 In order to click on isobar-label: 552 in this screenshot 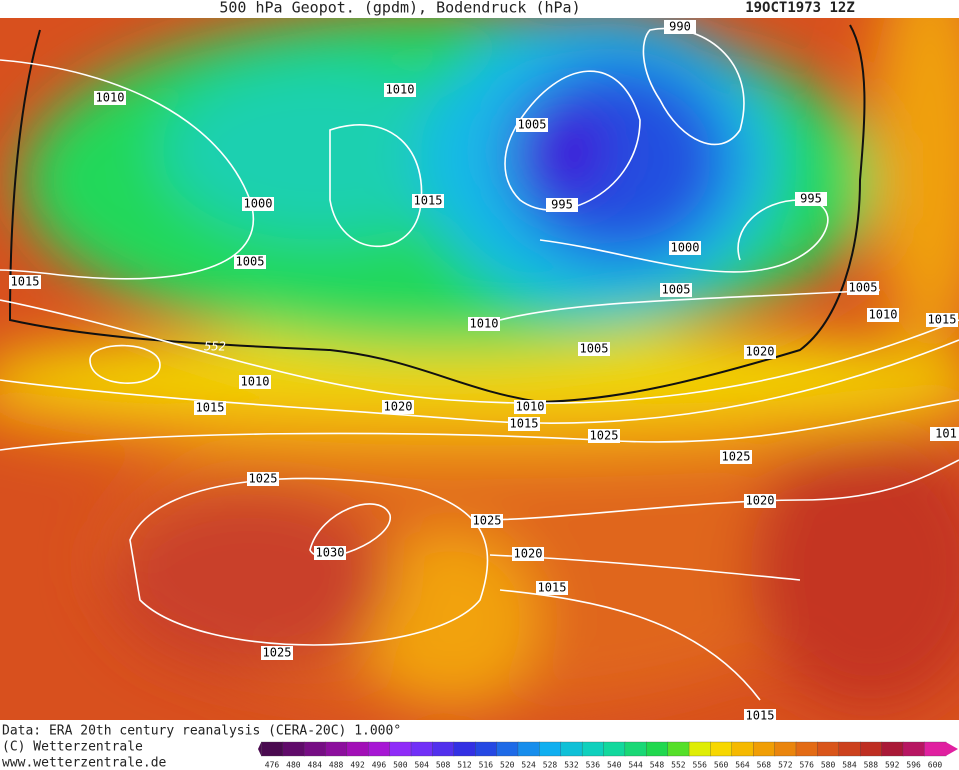, I will do `click(215, 347)`.